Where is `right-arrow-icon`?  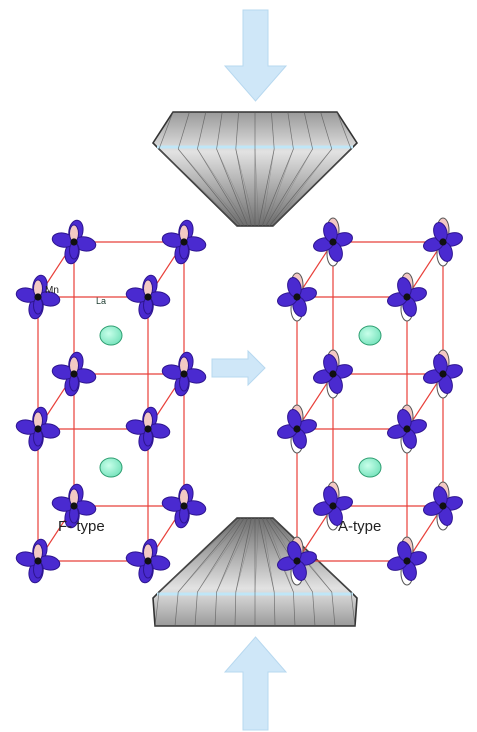
right-arrow-icon is located at coordinates (238, 368).